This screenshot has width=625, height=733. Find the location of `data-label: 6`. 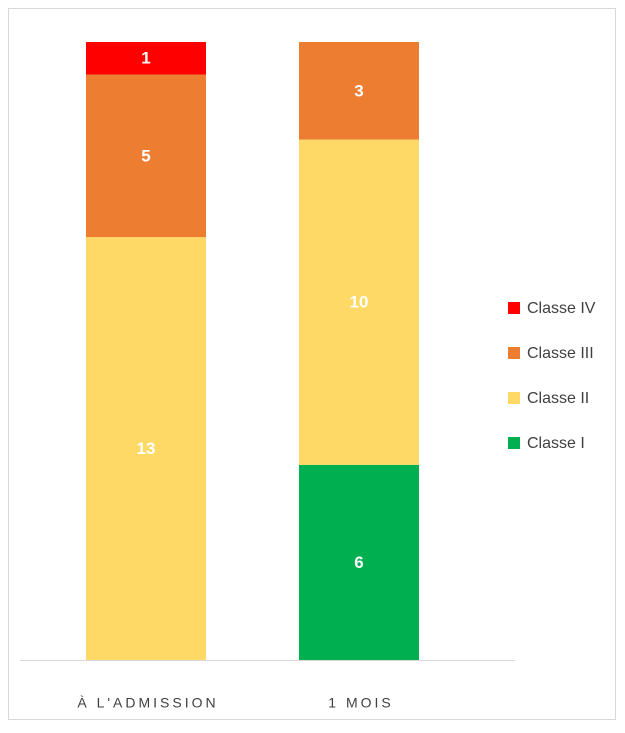

data-label: 6 is located at coordinates (358, 562).